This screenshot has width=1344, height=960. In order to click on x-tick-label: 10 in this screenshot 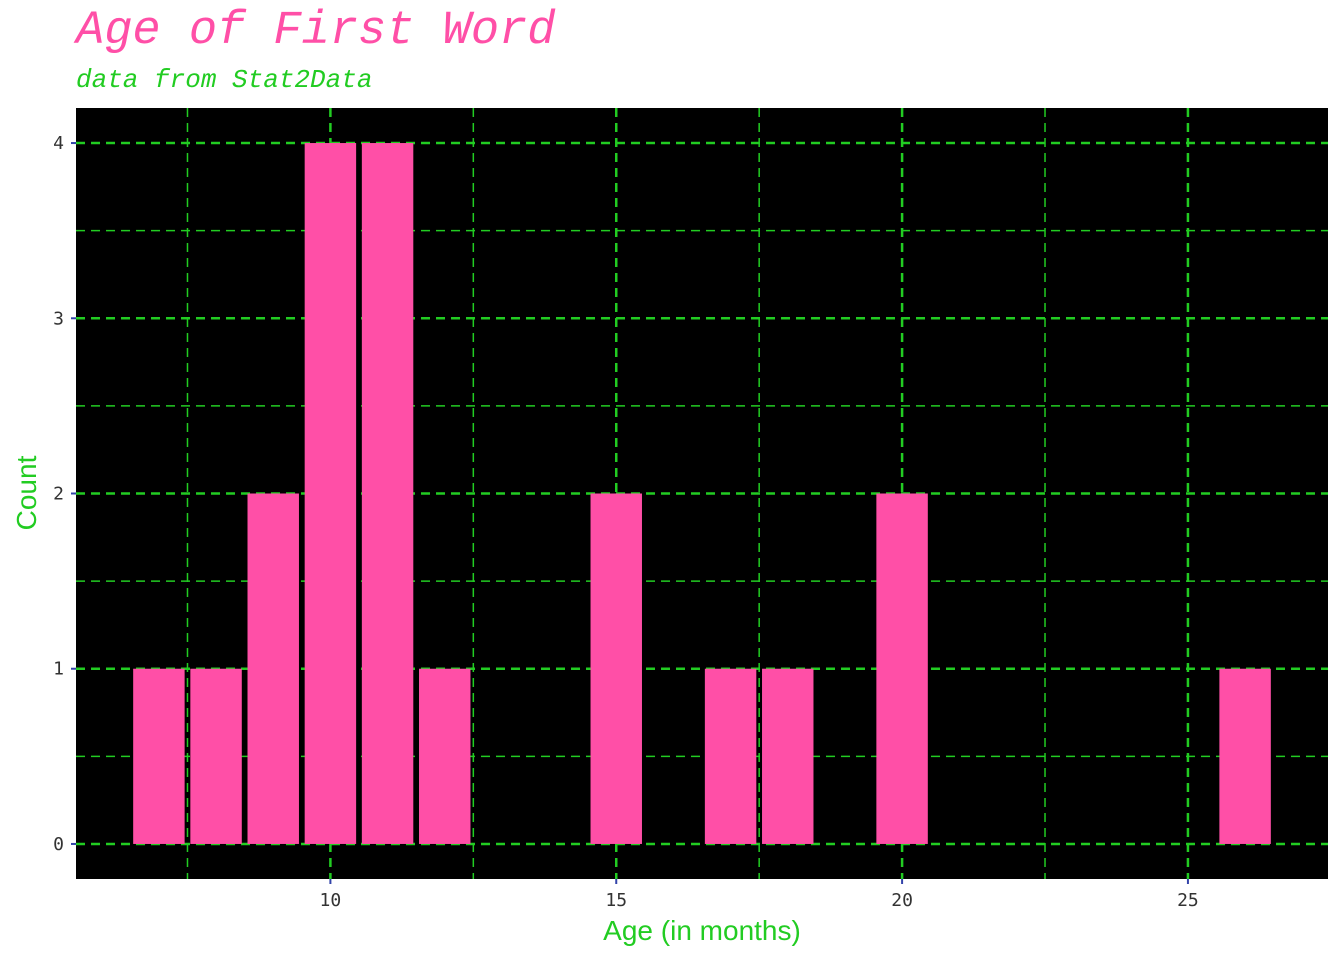, I will do `click(331, 900)`.